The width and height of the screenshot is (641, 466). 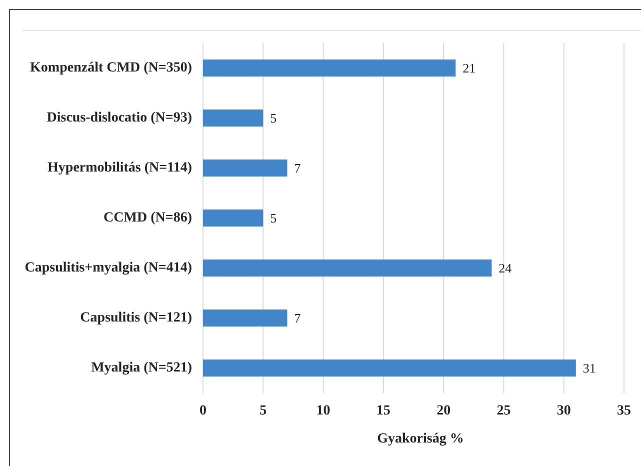 What do you see at coordinates (111, 68) in the screenshot?
I see `y-tick-label: Kompenzált CMD (N=350)` at bounding box center [111, 68].